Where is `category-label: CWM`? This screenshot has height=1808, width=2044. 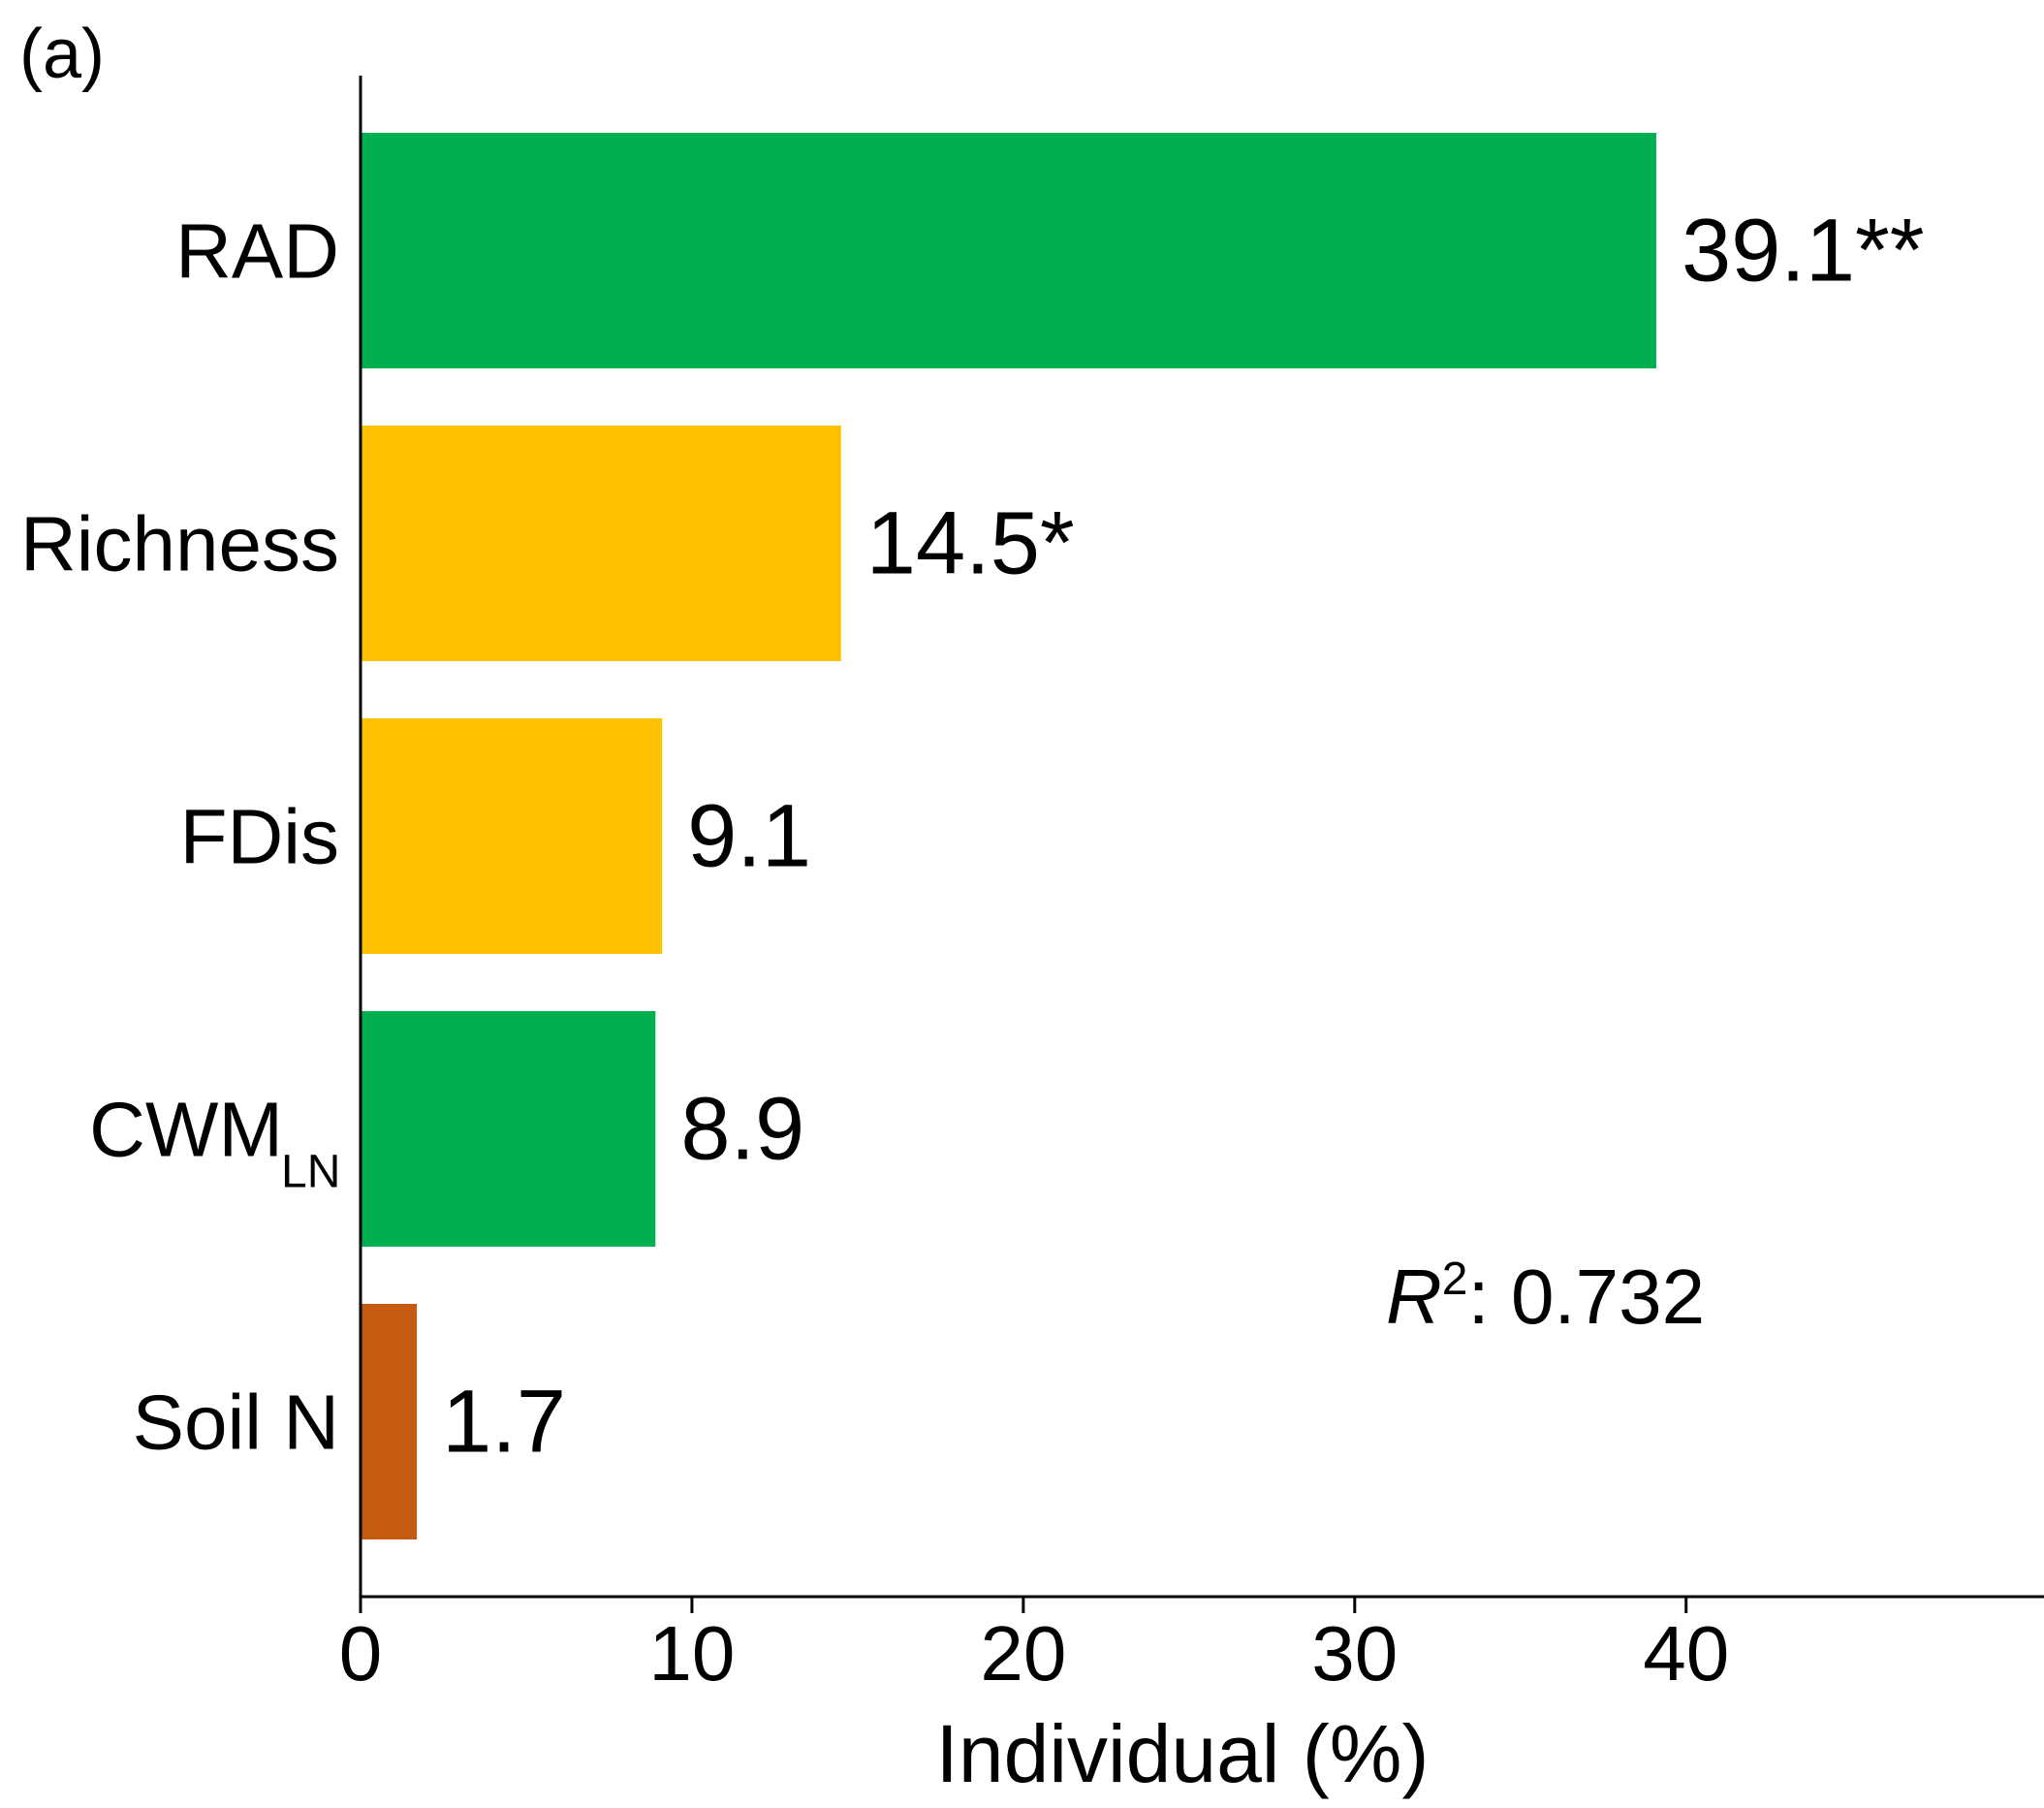 category-label: CWM is located at coordinates (186, 1130).